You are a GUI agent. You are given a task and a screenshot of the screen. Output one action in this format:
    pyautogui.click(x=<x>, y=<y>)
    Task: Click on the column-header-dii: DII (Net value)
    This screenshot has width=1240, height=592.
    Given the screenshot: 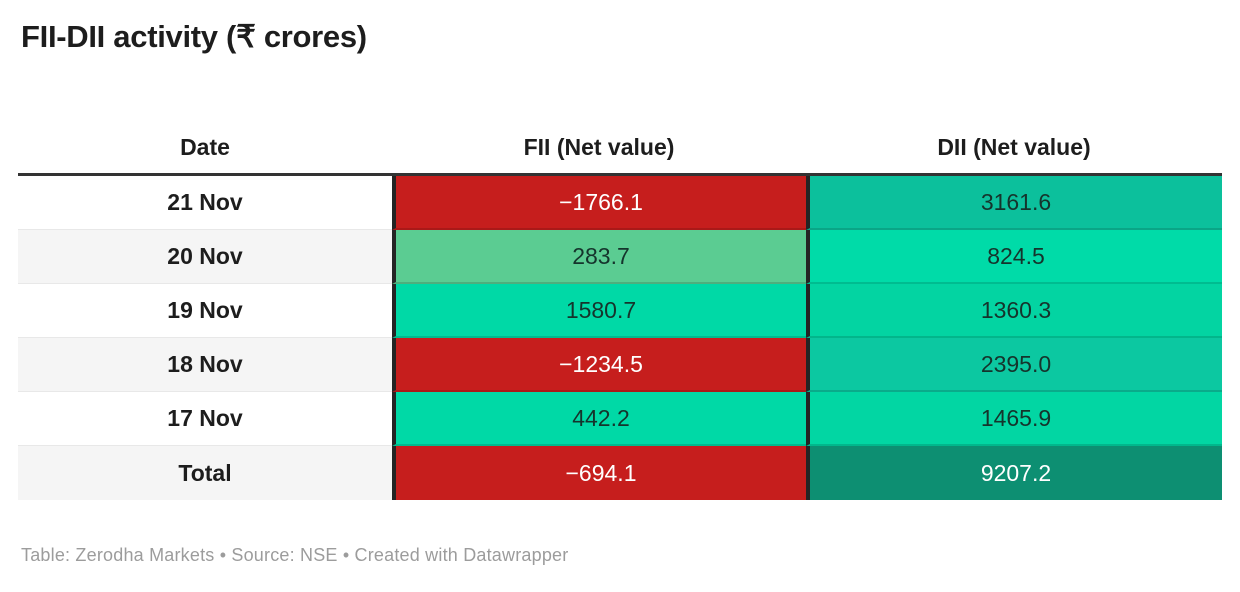 What is the action you would take?
    pyautogui.click(x=1014, y=149)
    